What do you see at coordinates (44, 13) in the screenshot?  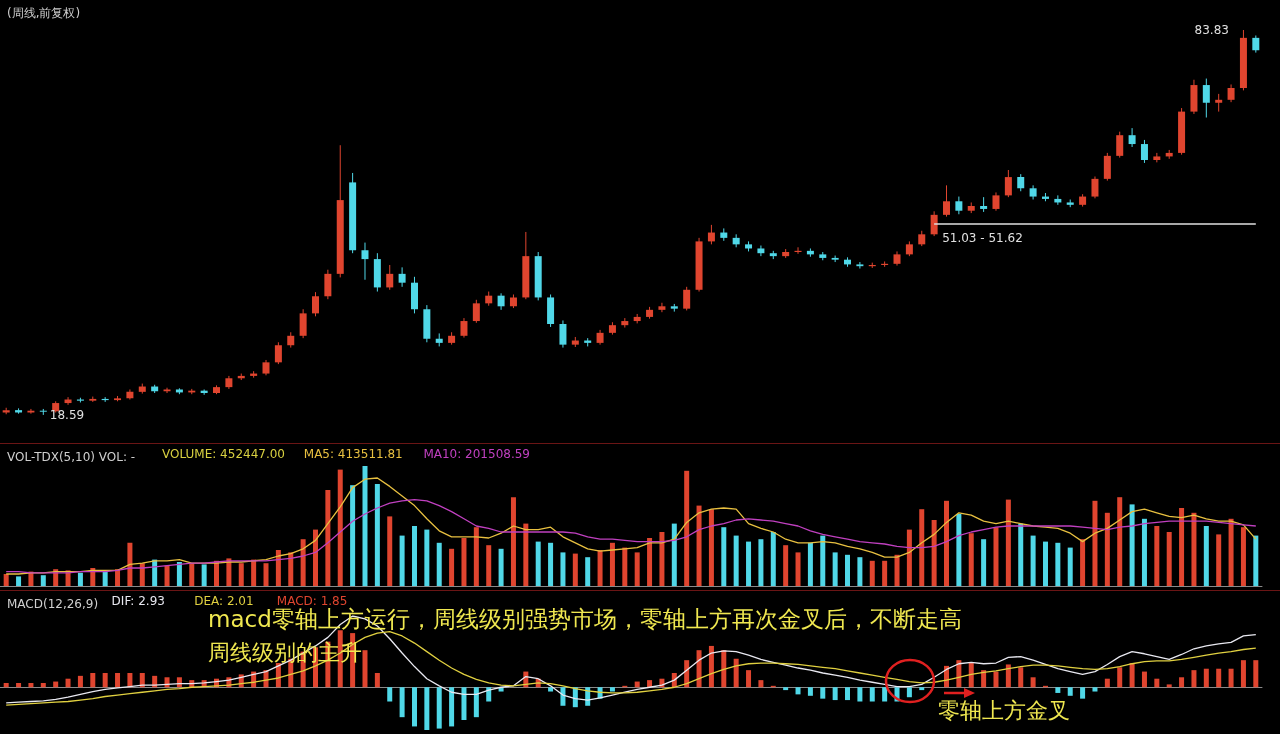 I see `chart-title: (周线,前复权)` at bounding box center [44, 13].